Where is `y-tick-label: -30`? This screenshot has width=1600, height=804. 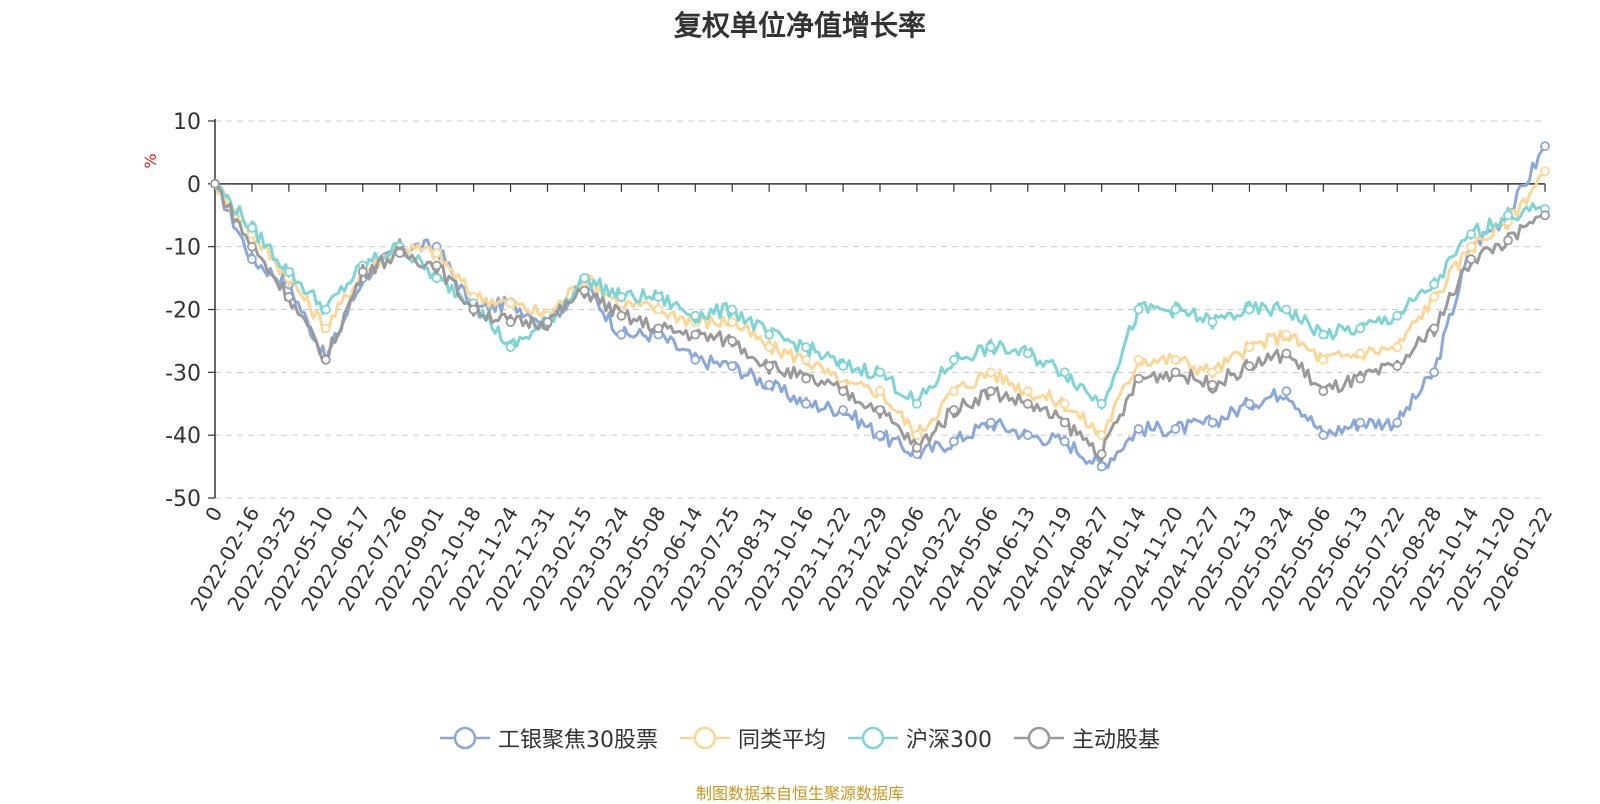 y-tick-label: -30 is located at coordinates (183, 373).